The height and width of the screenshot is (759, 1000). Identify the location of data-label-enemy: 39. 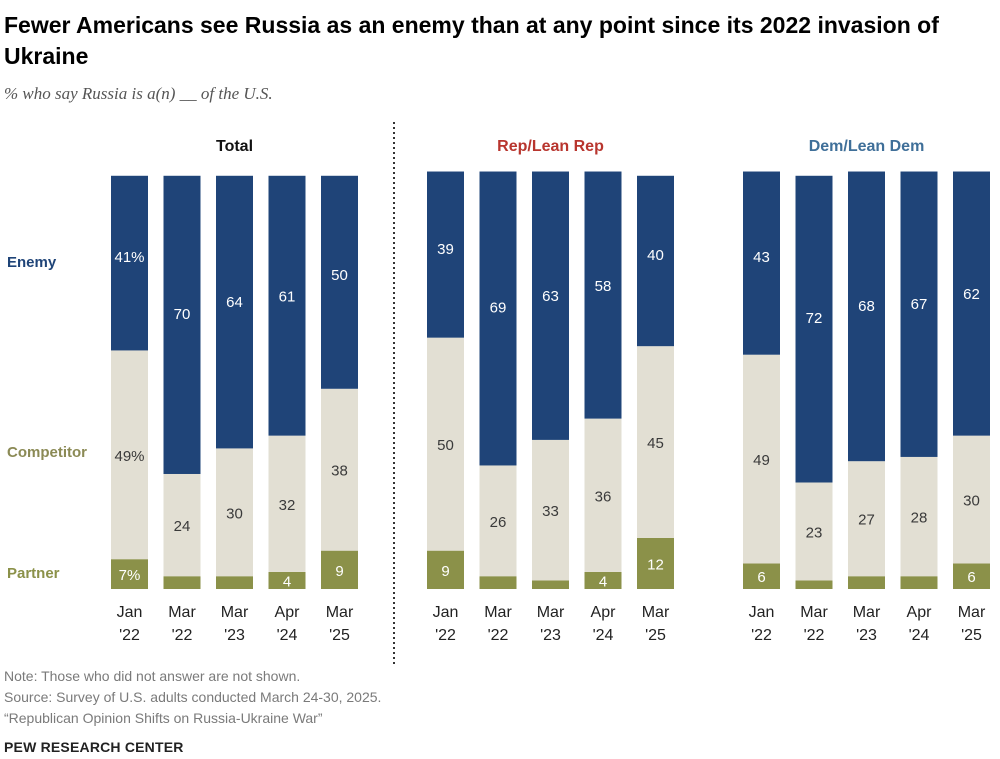
(445, 249).